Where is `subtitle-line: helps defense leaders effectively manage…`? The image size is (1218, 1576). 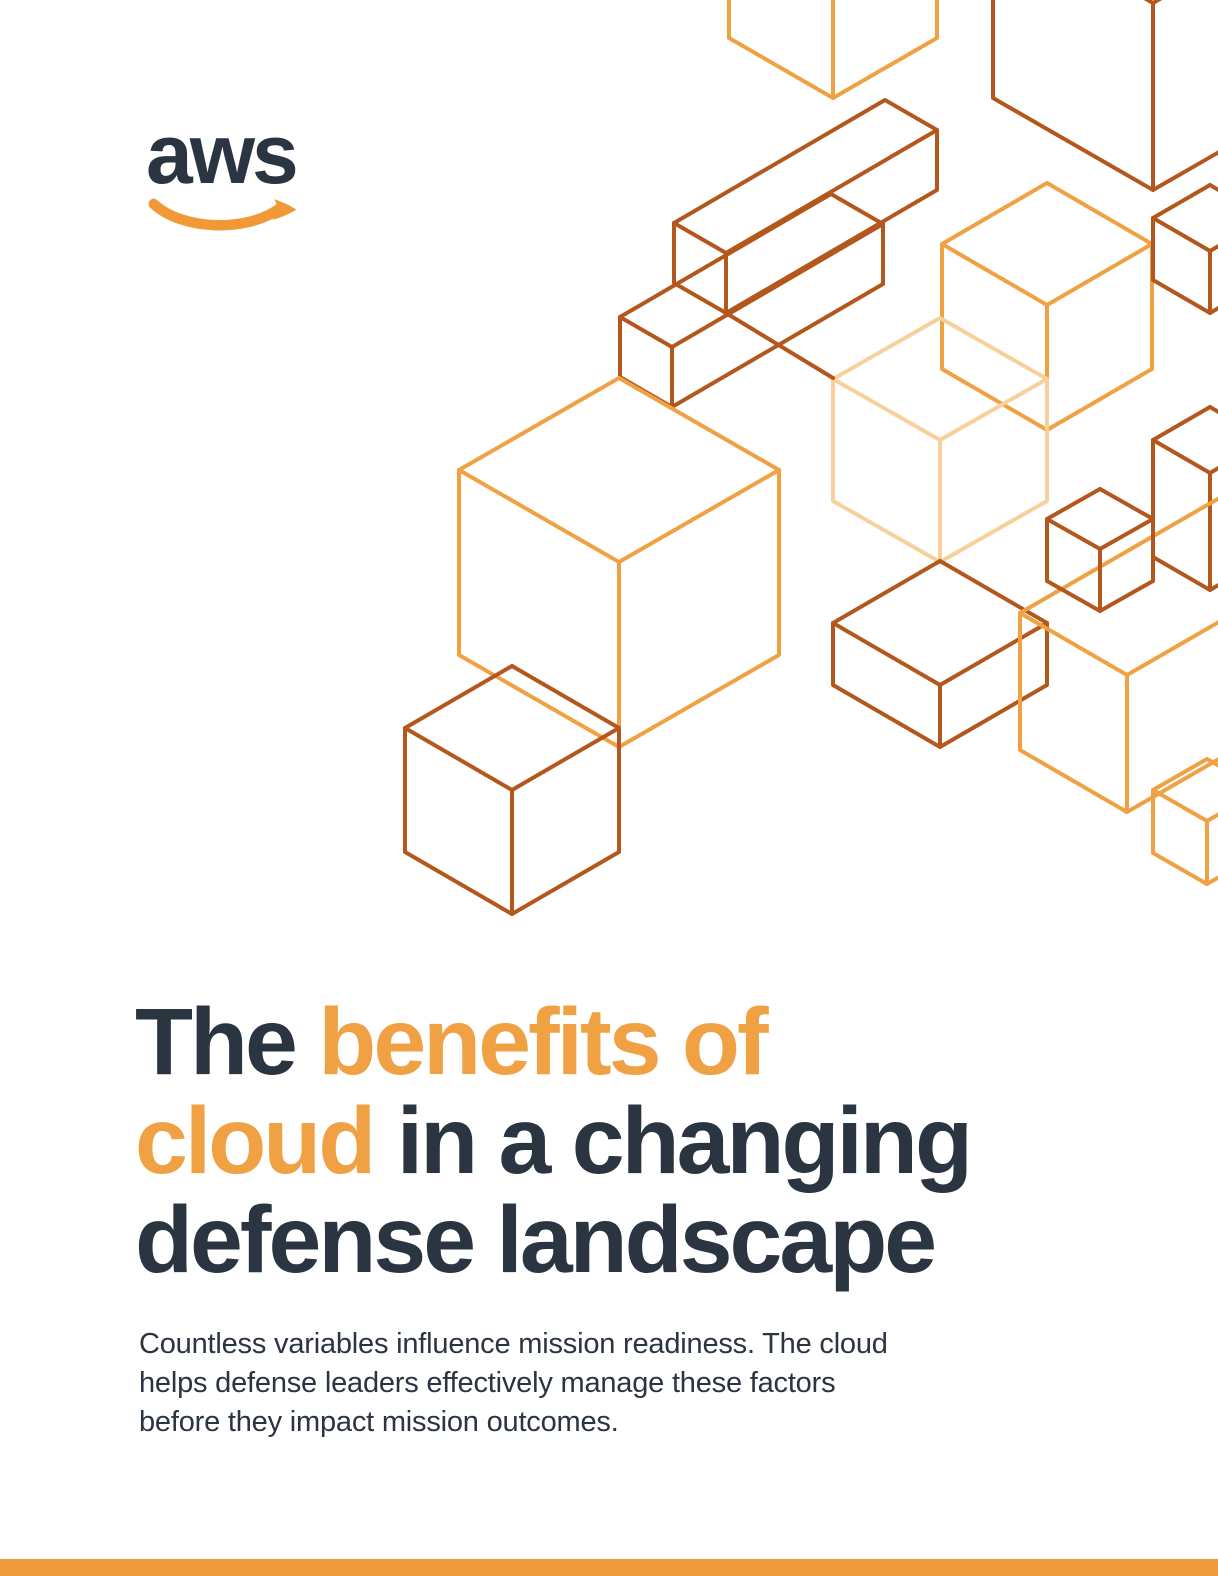 subtitle-line: helps defense leaders effectively manage… is located at coordinates (487, 1383).